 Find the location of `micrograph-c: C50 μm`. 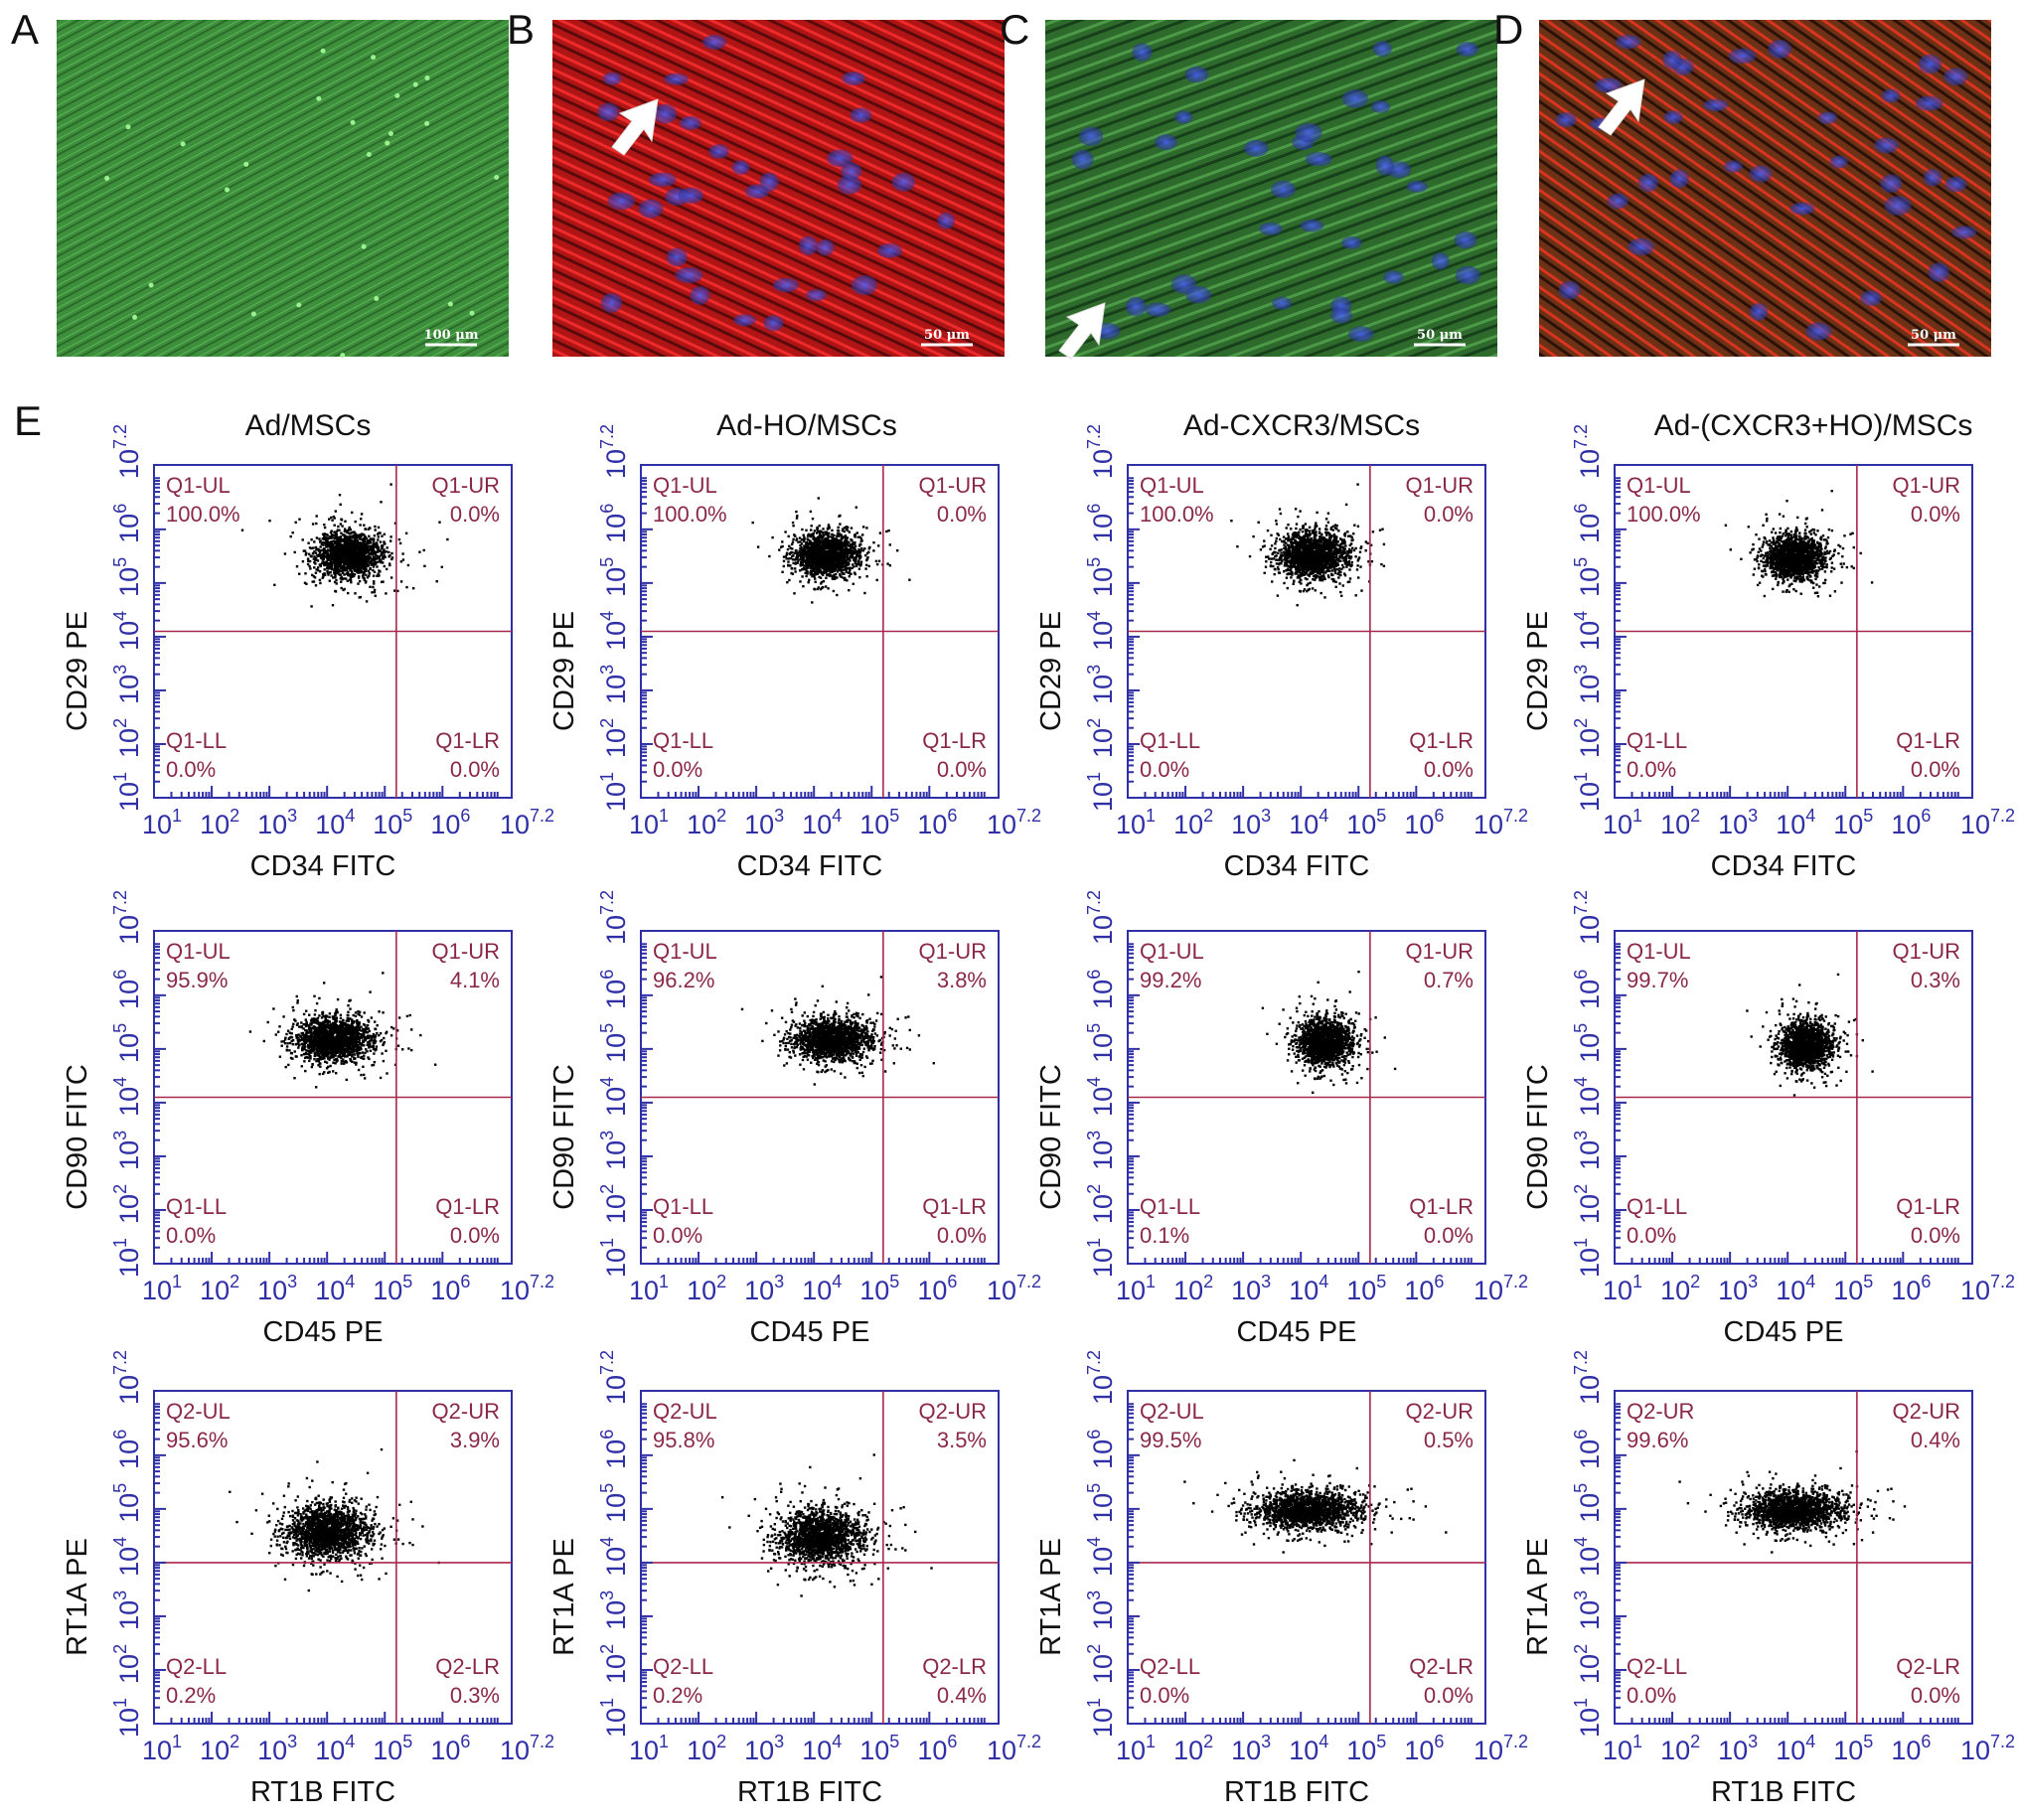

micrograph-c: C50 μm is located at coordinates (1248, 183).